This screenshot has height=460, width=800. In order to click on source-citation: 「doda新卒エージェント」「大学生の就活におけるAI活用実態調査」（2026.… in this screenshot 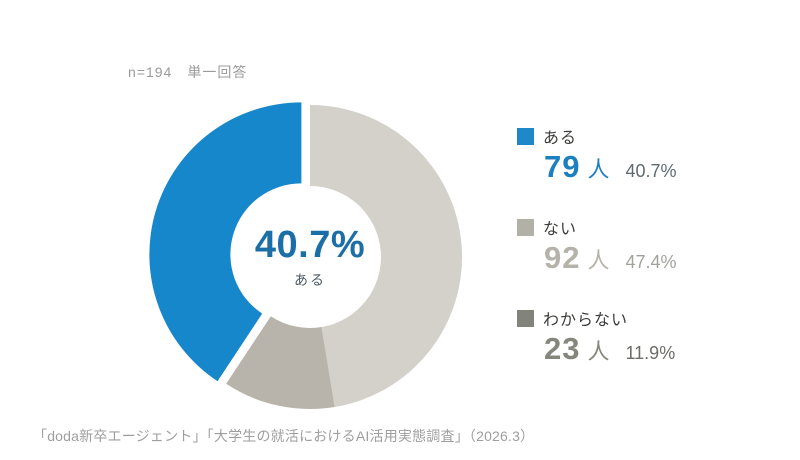, I will do `click(284, 436)`.